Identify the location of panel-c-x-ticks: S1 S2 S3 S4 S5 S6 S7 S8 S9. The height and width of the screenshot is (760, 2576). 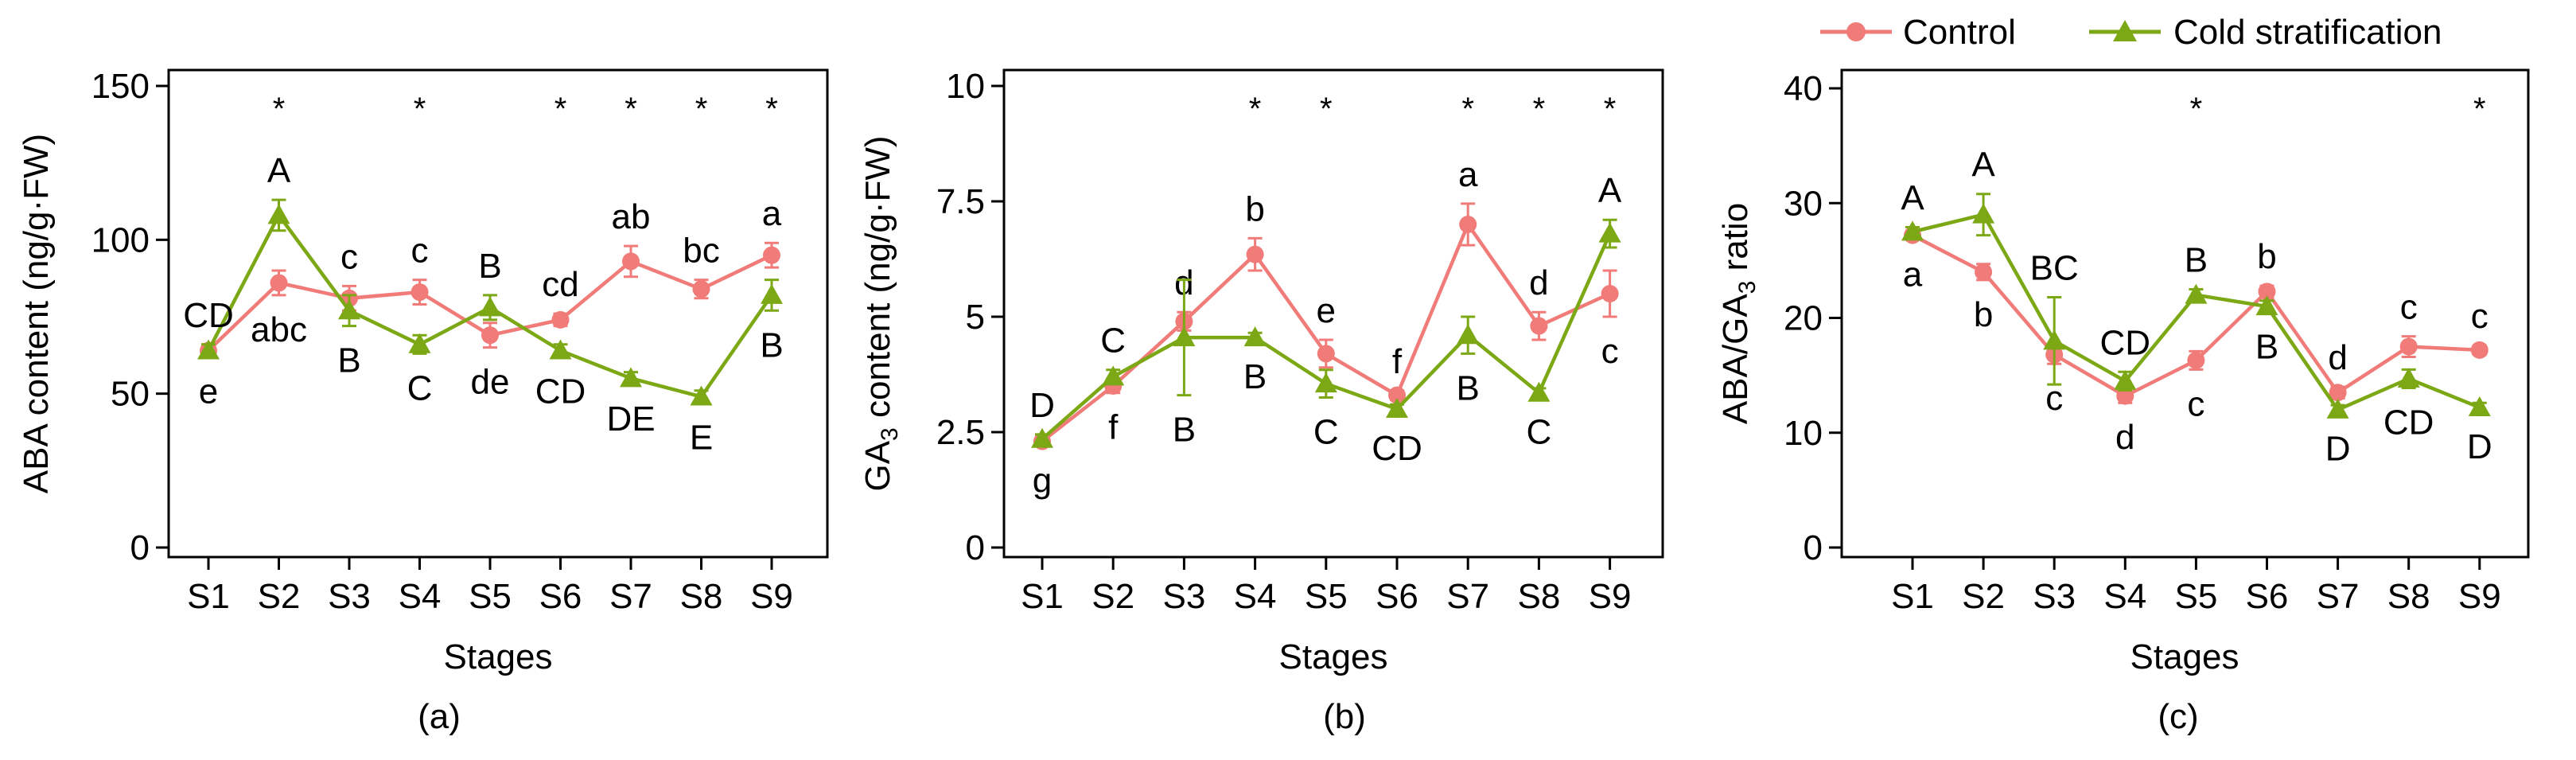
(2196, 586).